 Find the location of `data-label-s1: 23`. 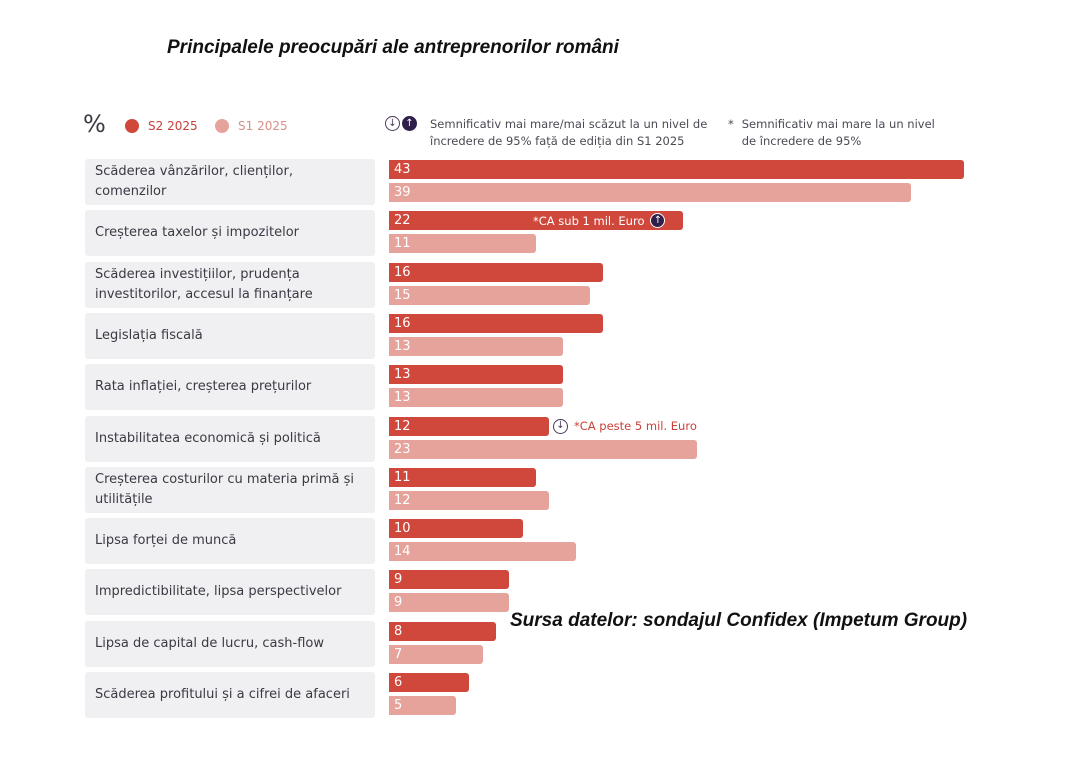

data-label-s1: 23 is located at coordinates (402, 449).